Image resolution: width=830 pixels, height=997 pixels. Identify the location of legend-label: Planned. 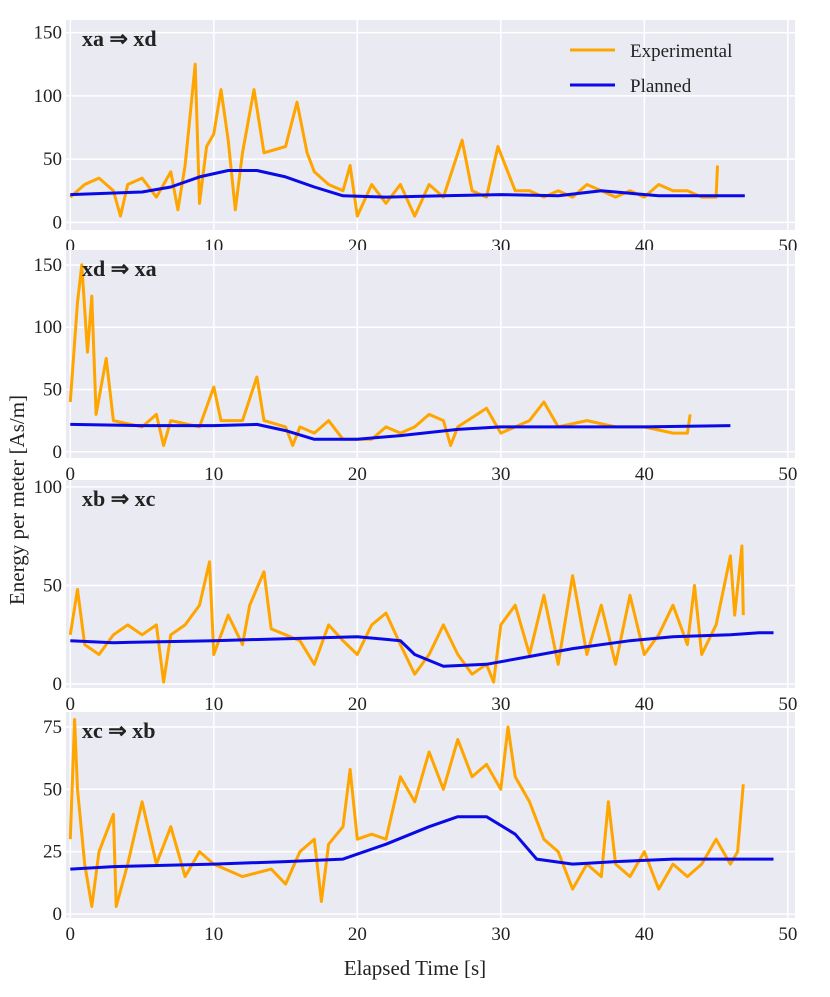
(661, 86).